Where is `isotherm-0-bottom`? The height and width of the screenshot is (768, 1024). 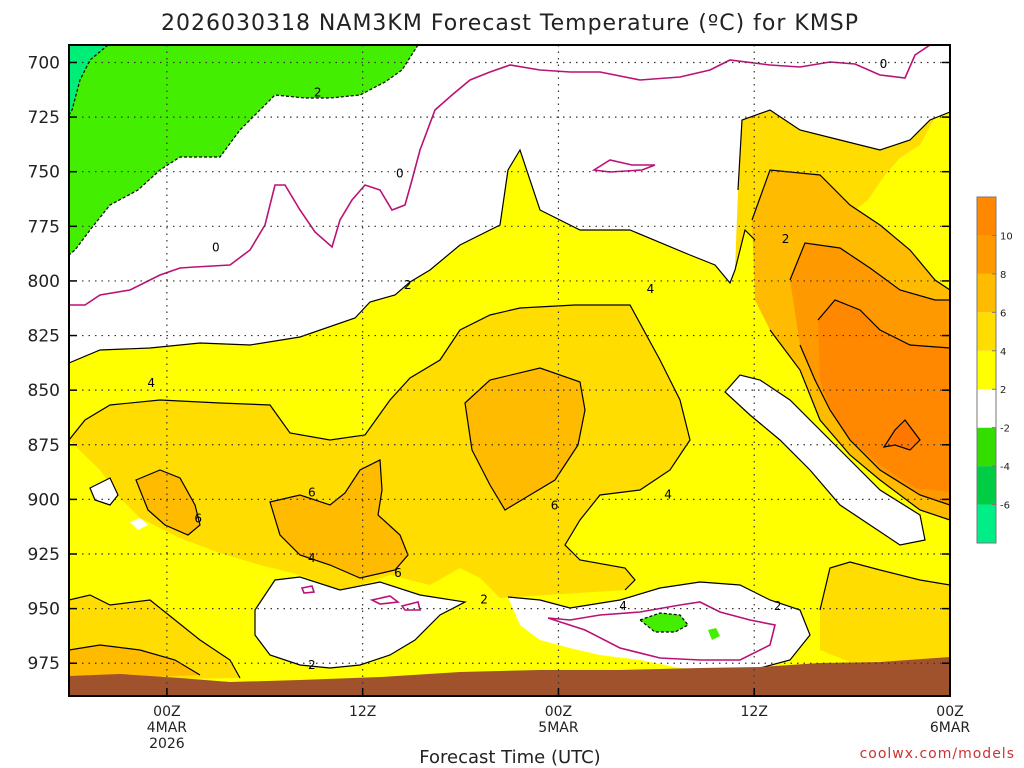
isotherm-0-bottom is located at coordinates (661, 631).